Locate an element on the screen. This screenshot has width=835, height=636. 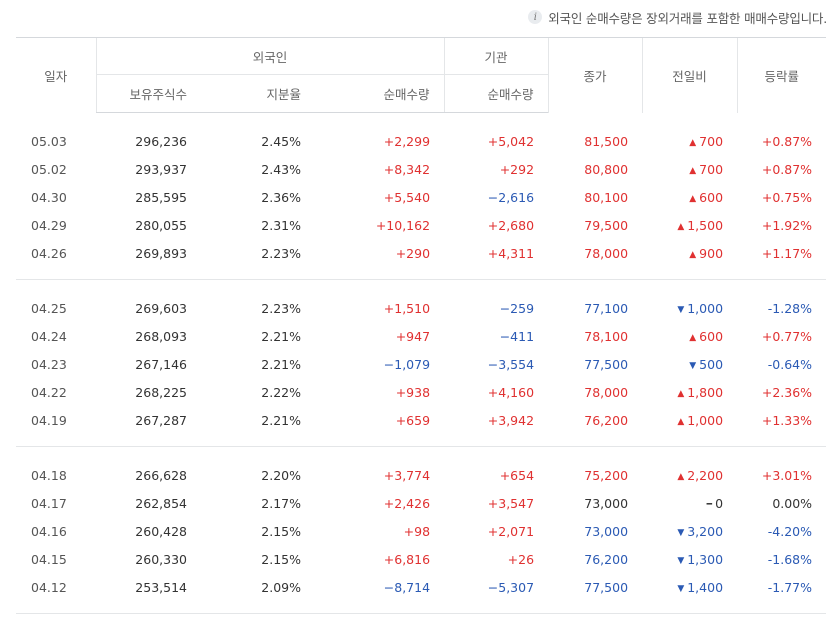
foreign-net-cell: +2,426 is located at coordinates (407, 503).